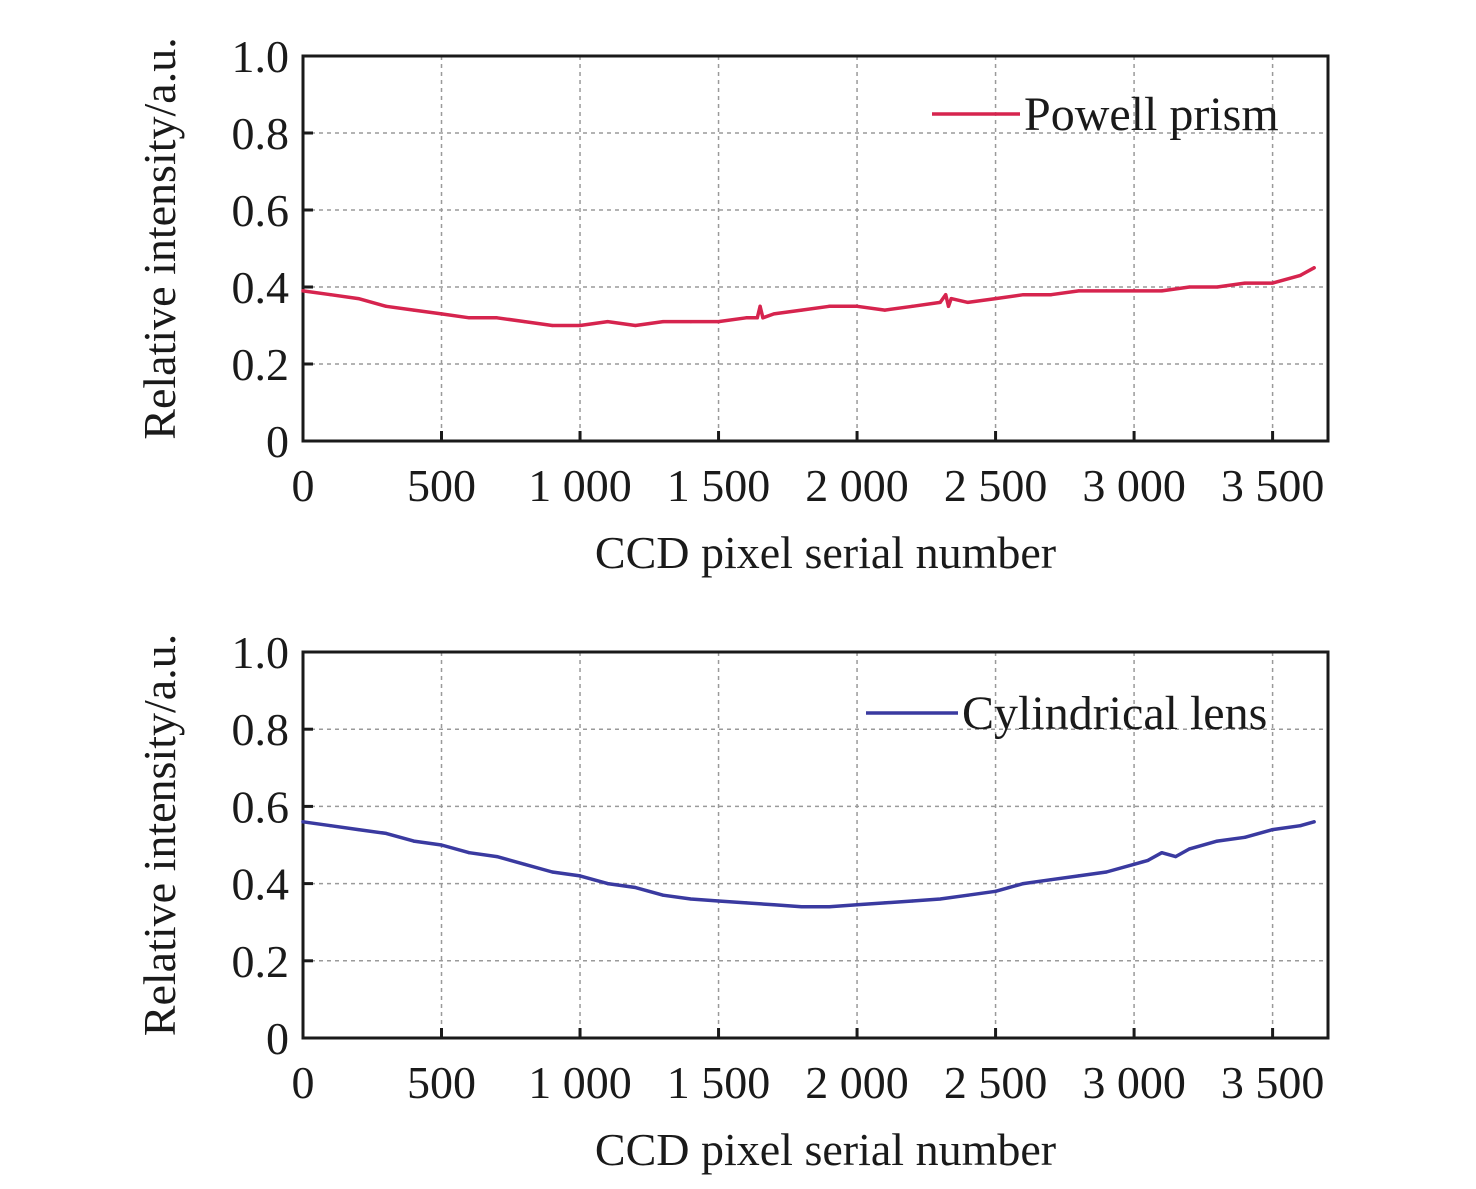  I want to click on x-tick-label: 500, so click(441, 1082).